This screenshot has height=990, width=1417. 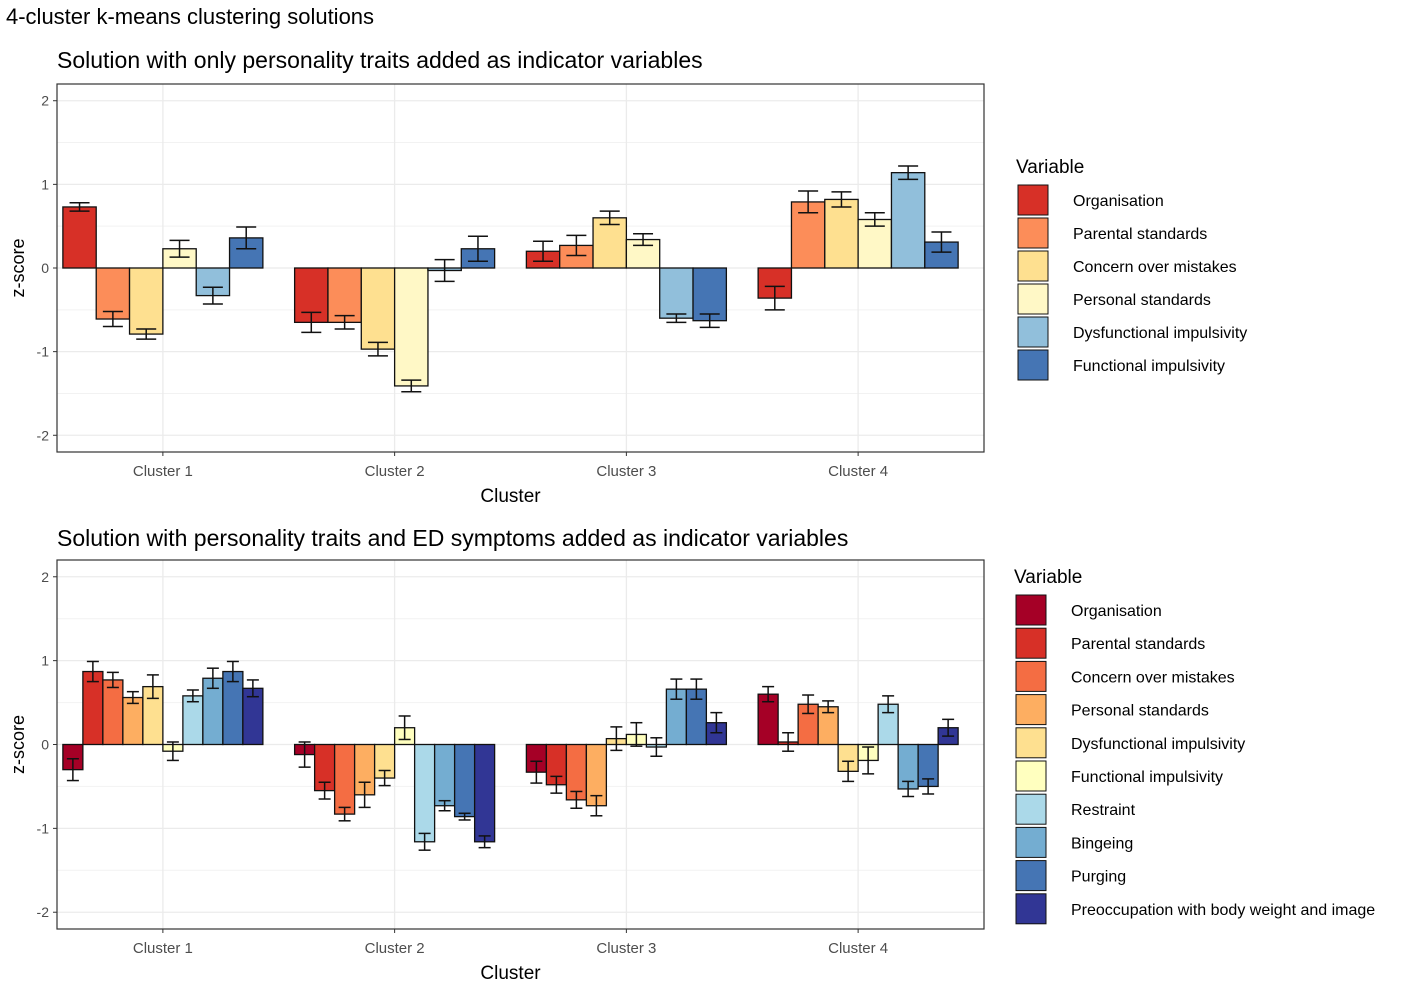 I want to click on legend-item: Bingeing, so click(x=1074, y=842).